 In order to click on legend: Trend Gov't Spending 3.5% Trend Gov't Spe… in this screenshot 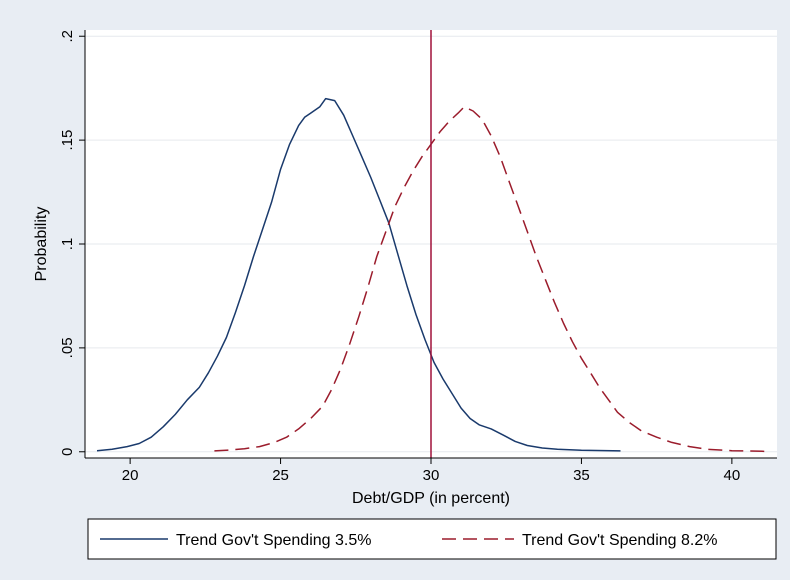, I will do `click(432, 539)`.